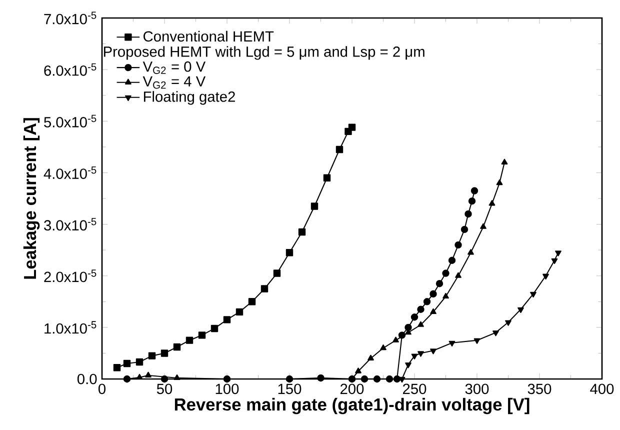  What do you see at coordinates (87, 379) in the screenshot?
I see `y-tick-label: 0.0` at bounding box center [87, 379].